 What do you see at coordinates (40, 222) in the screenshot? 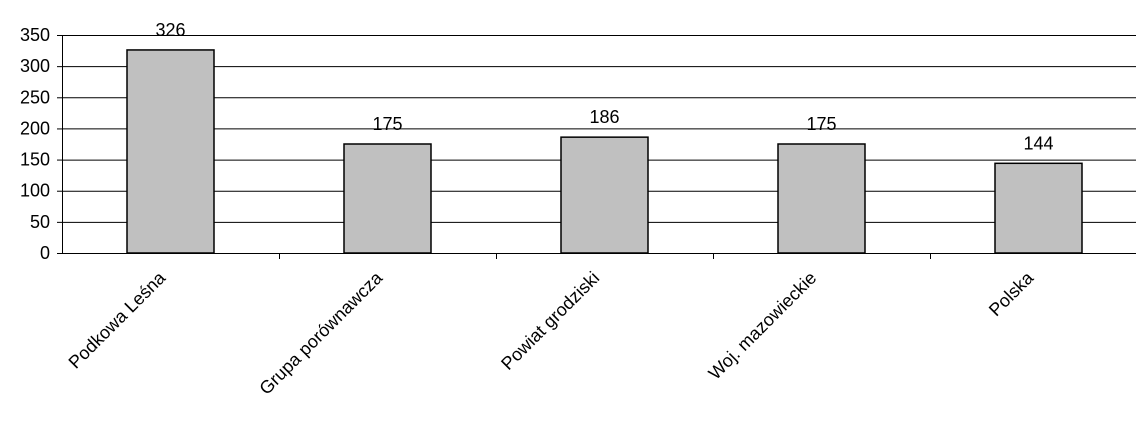
I see `y-tick-label: 50` at bounding box center [40, 222].